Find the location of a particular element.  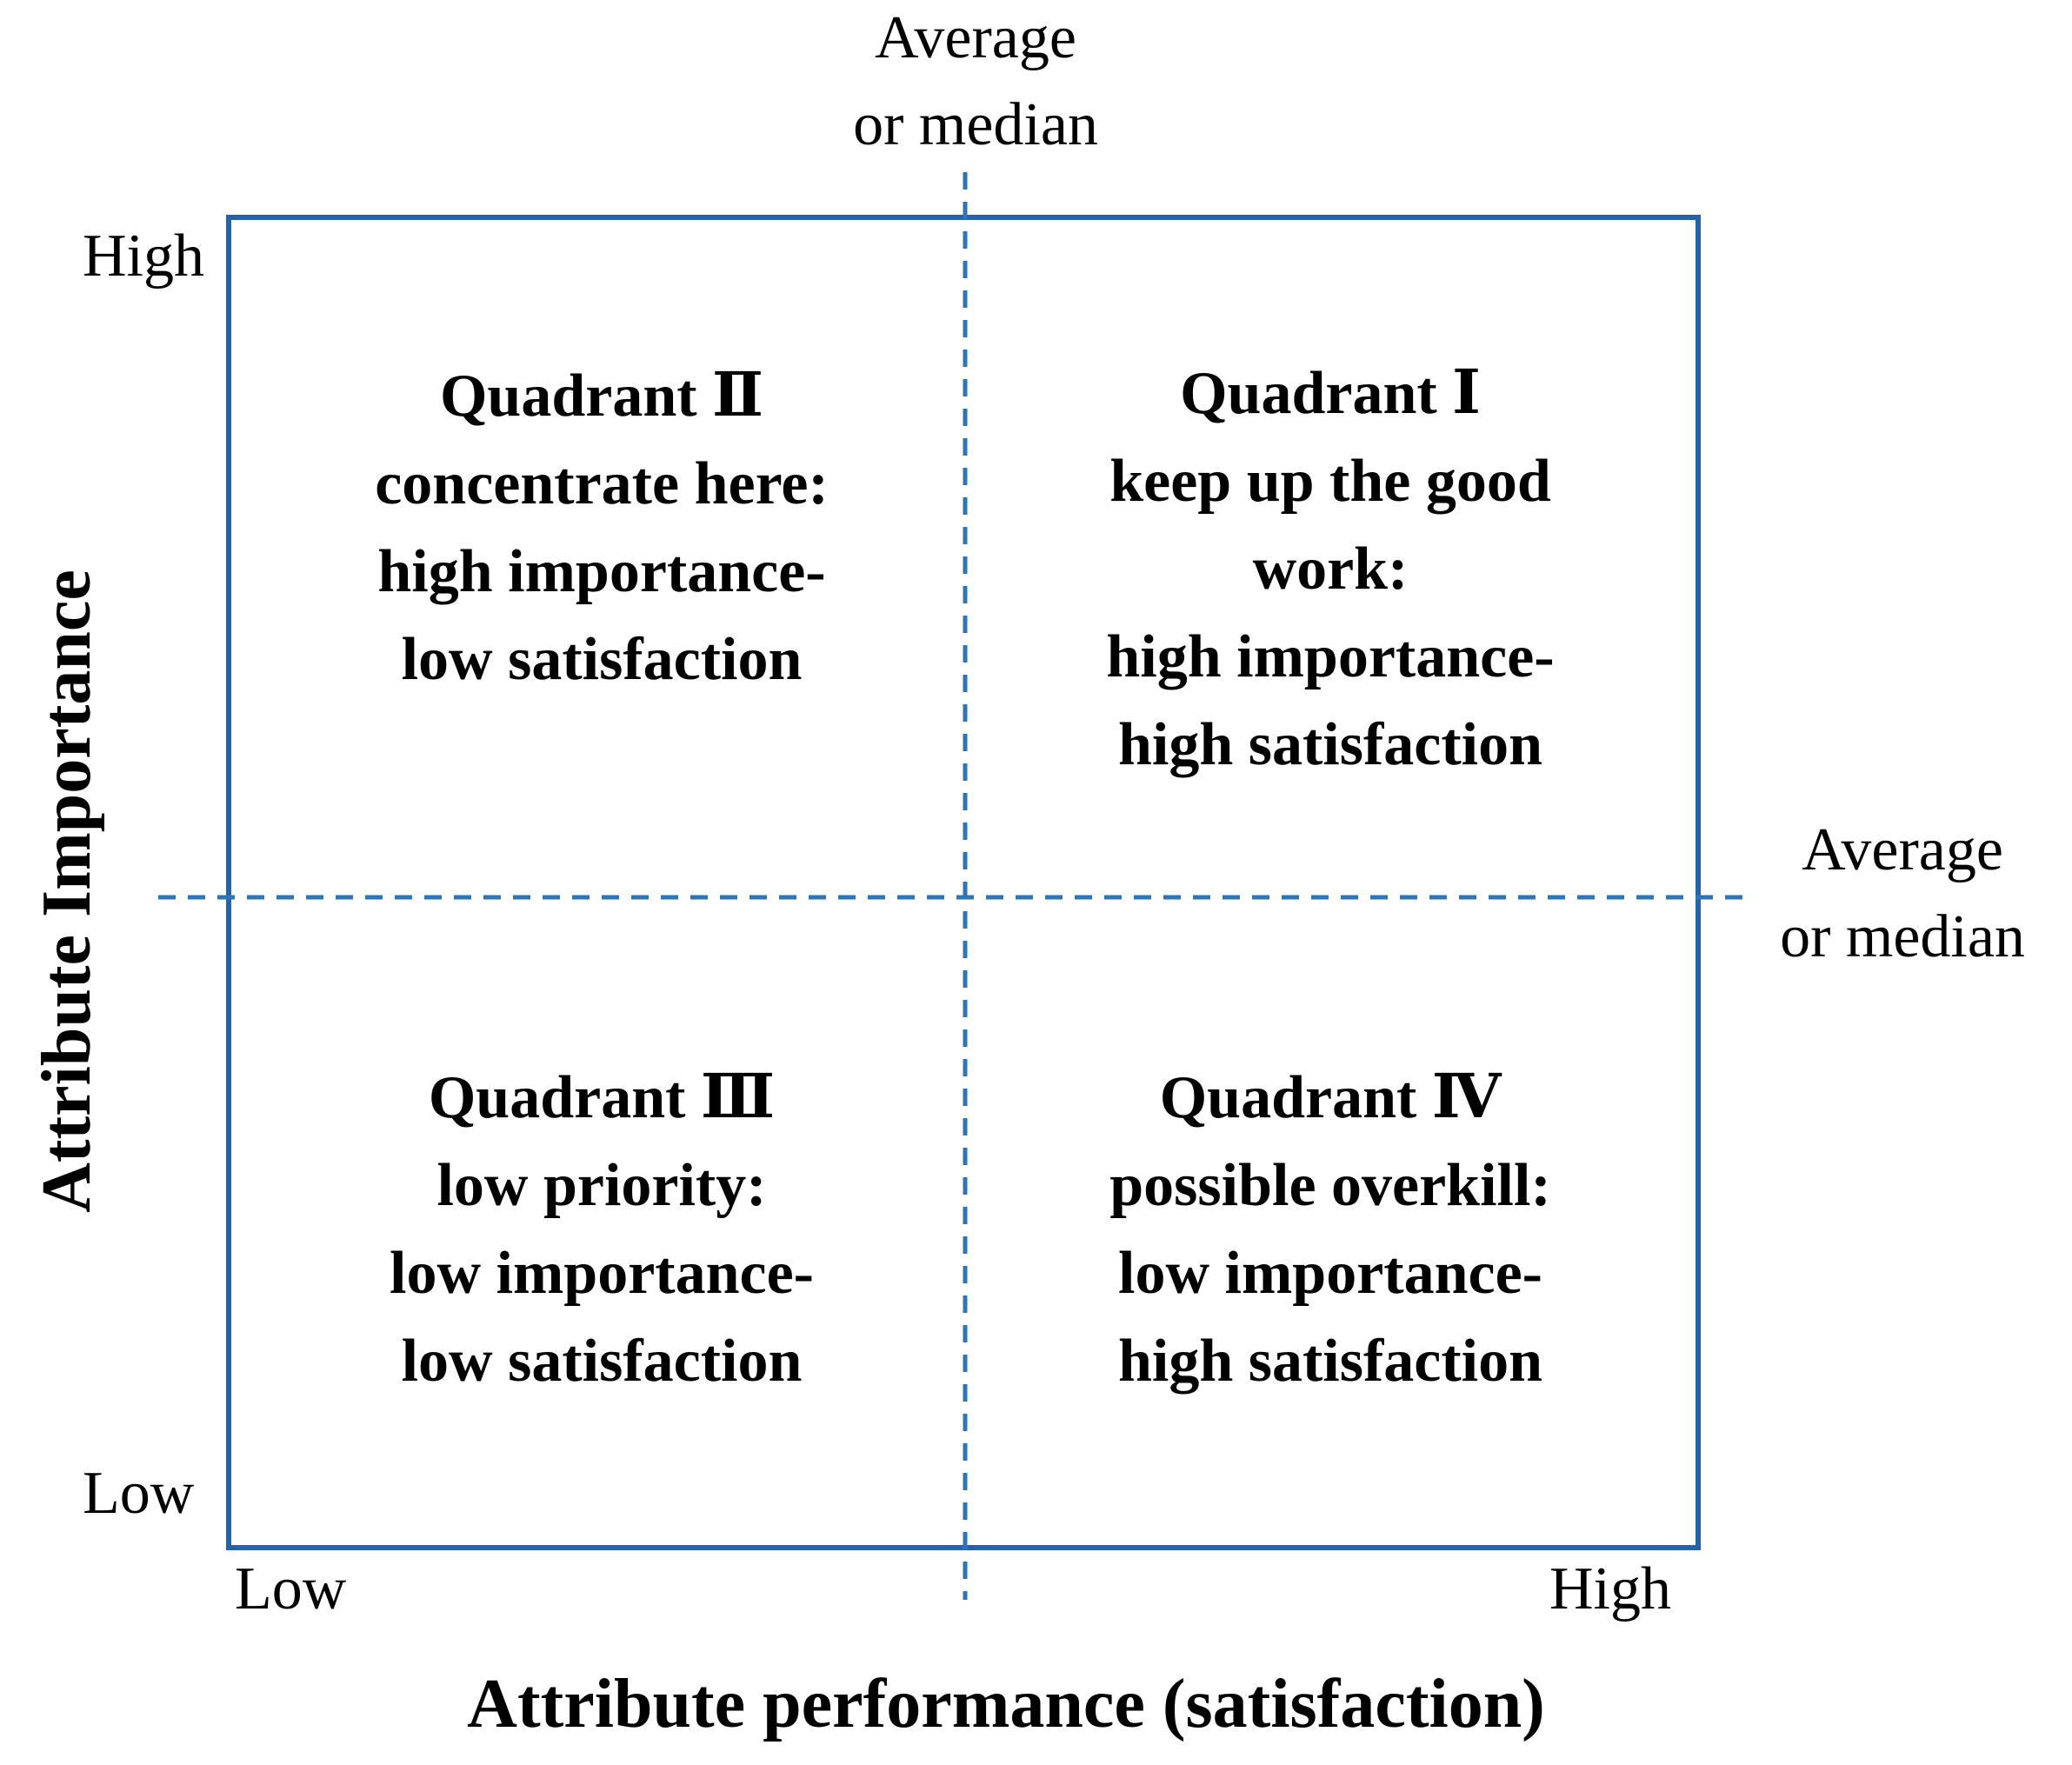

quadrant-2-title: Quadrant Ⅱ is located at coordinates (602, 397).